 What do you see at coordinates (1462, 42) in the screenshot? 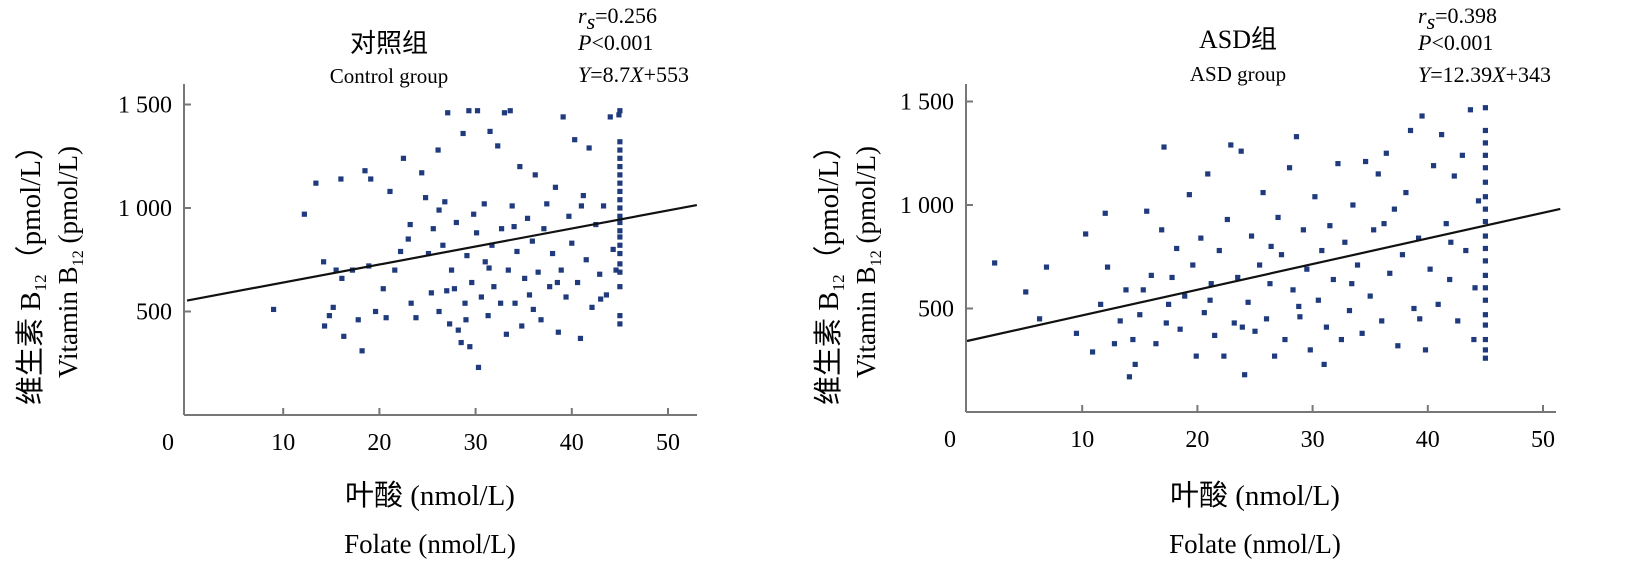
I see `panel-asd-p-value: <0.001` at bounding box center [1462, 42].